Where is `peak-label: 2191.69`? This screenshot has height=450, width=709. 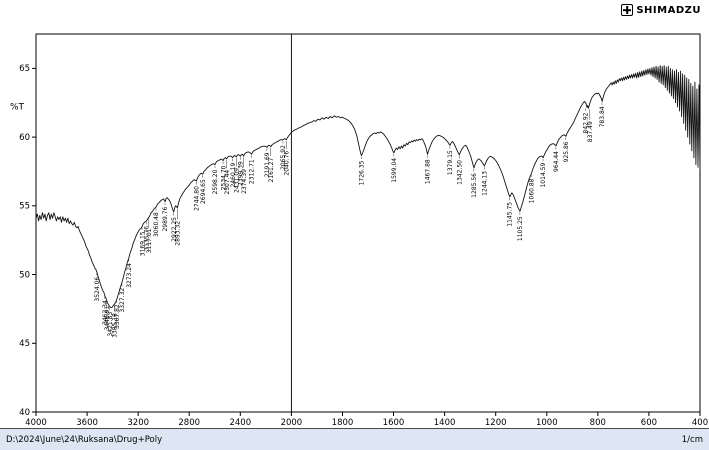 peak-label: 2191.69 is located at coordinates (267, 164).